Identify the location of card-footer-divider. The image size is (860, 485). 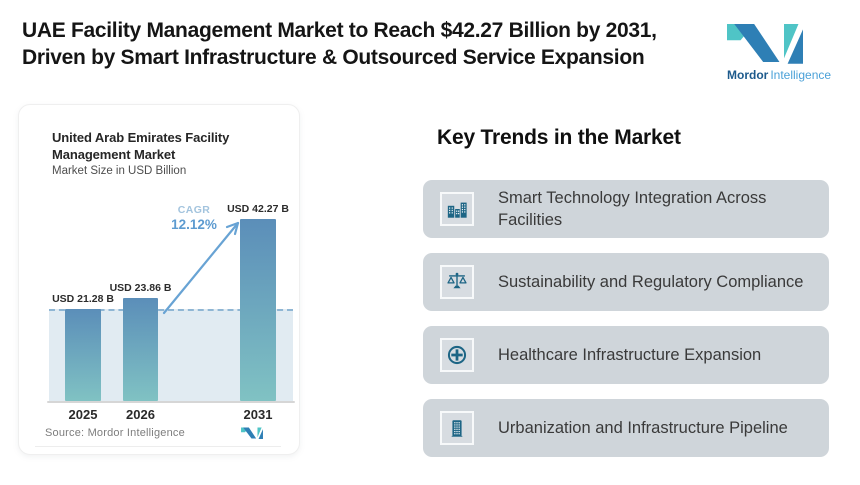
(158, 446).